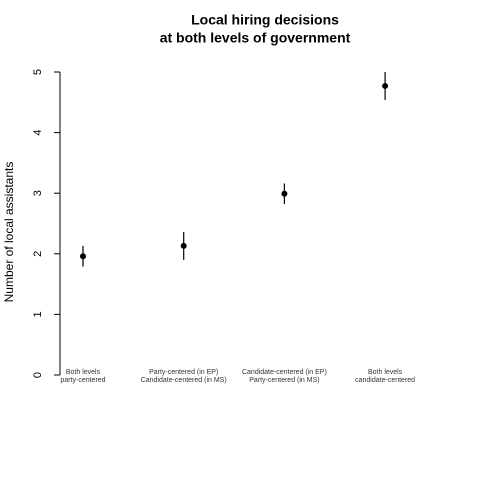 The image size is (480, 480). I want to click on x-tick-label: Candidate-centered (in EP), so click(284, 372).